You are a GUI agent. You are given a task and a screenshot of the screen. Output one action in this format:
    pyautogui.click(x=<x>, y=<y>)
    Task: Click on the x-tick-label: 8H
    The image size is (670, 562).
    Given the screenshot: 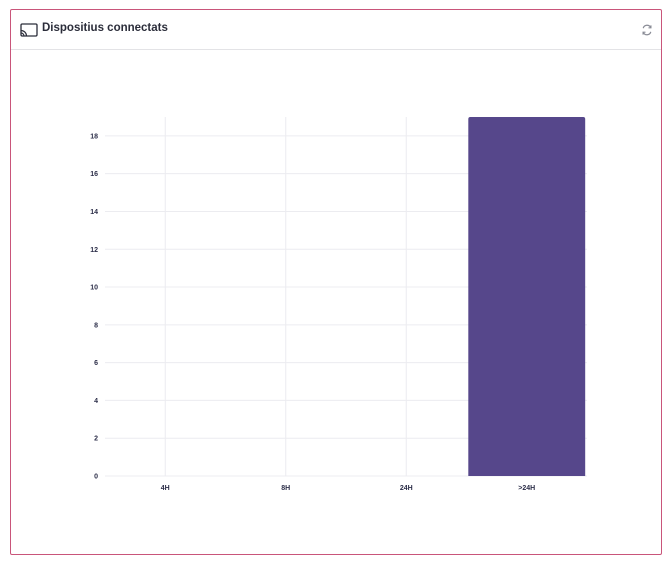 What is the action you would take?
    pyautogui.click(x=285, y=488)
    